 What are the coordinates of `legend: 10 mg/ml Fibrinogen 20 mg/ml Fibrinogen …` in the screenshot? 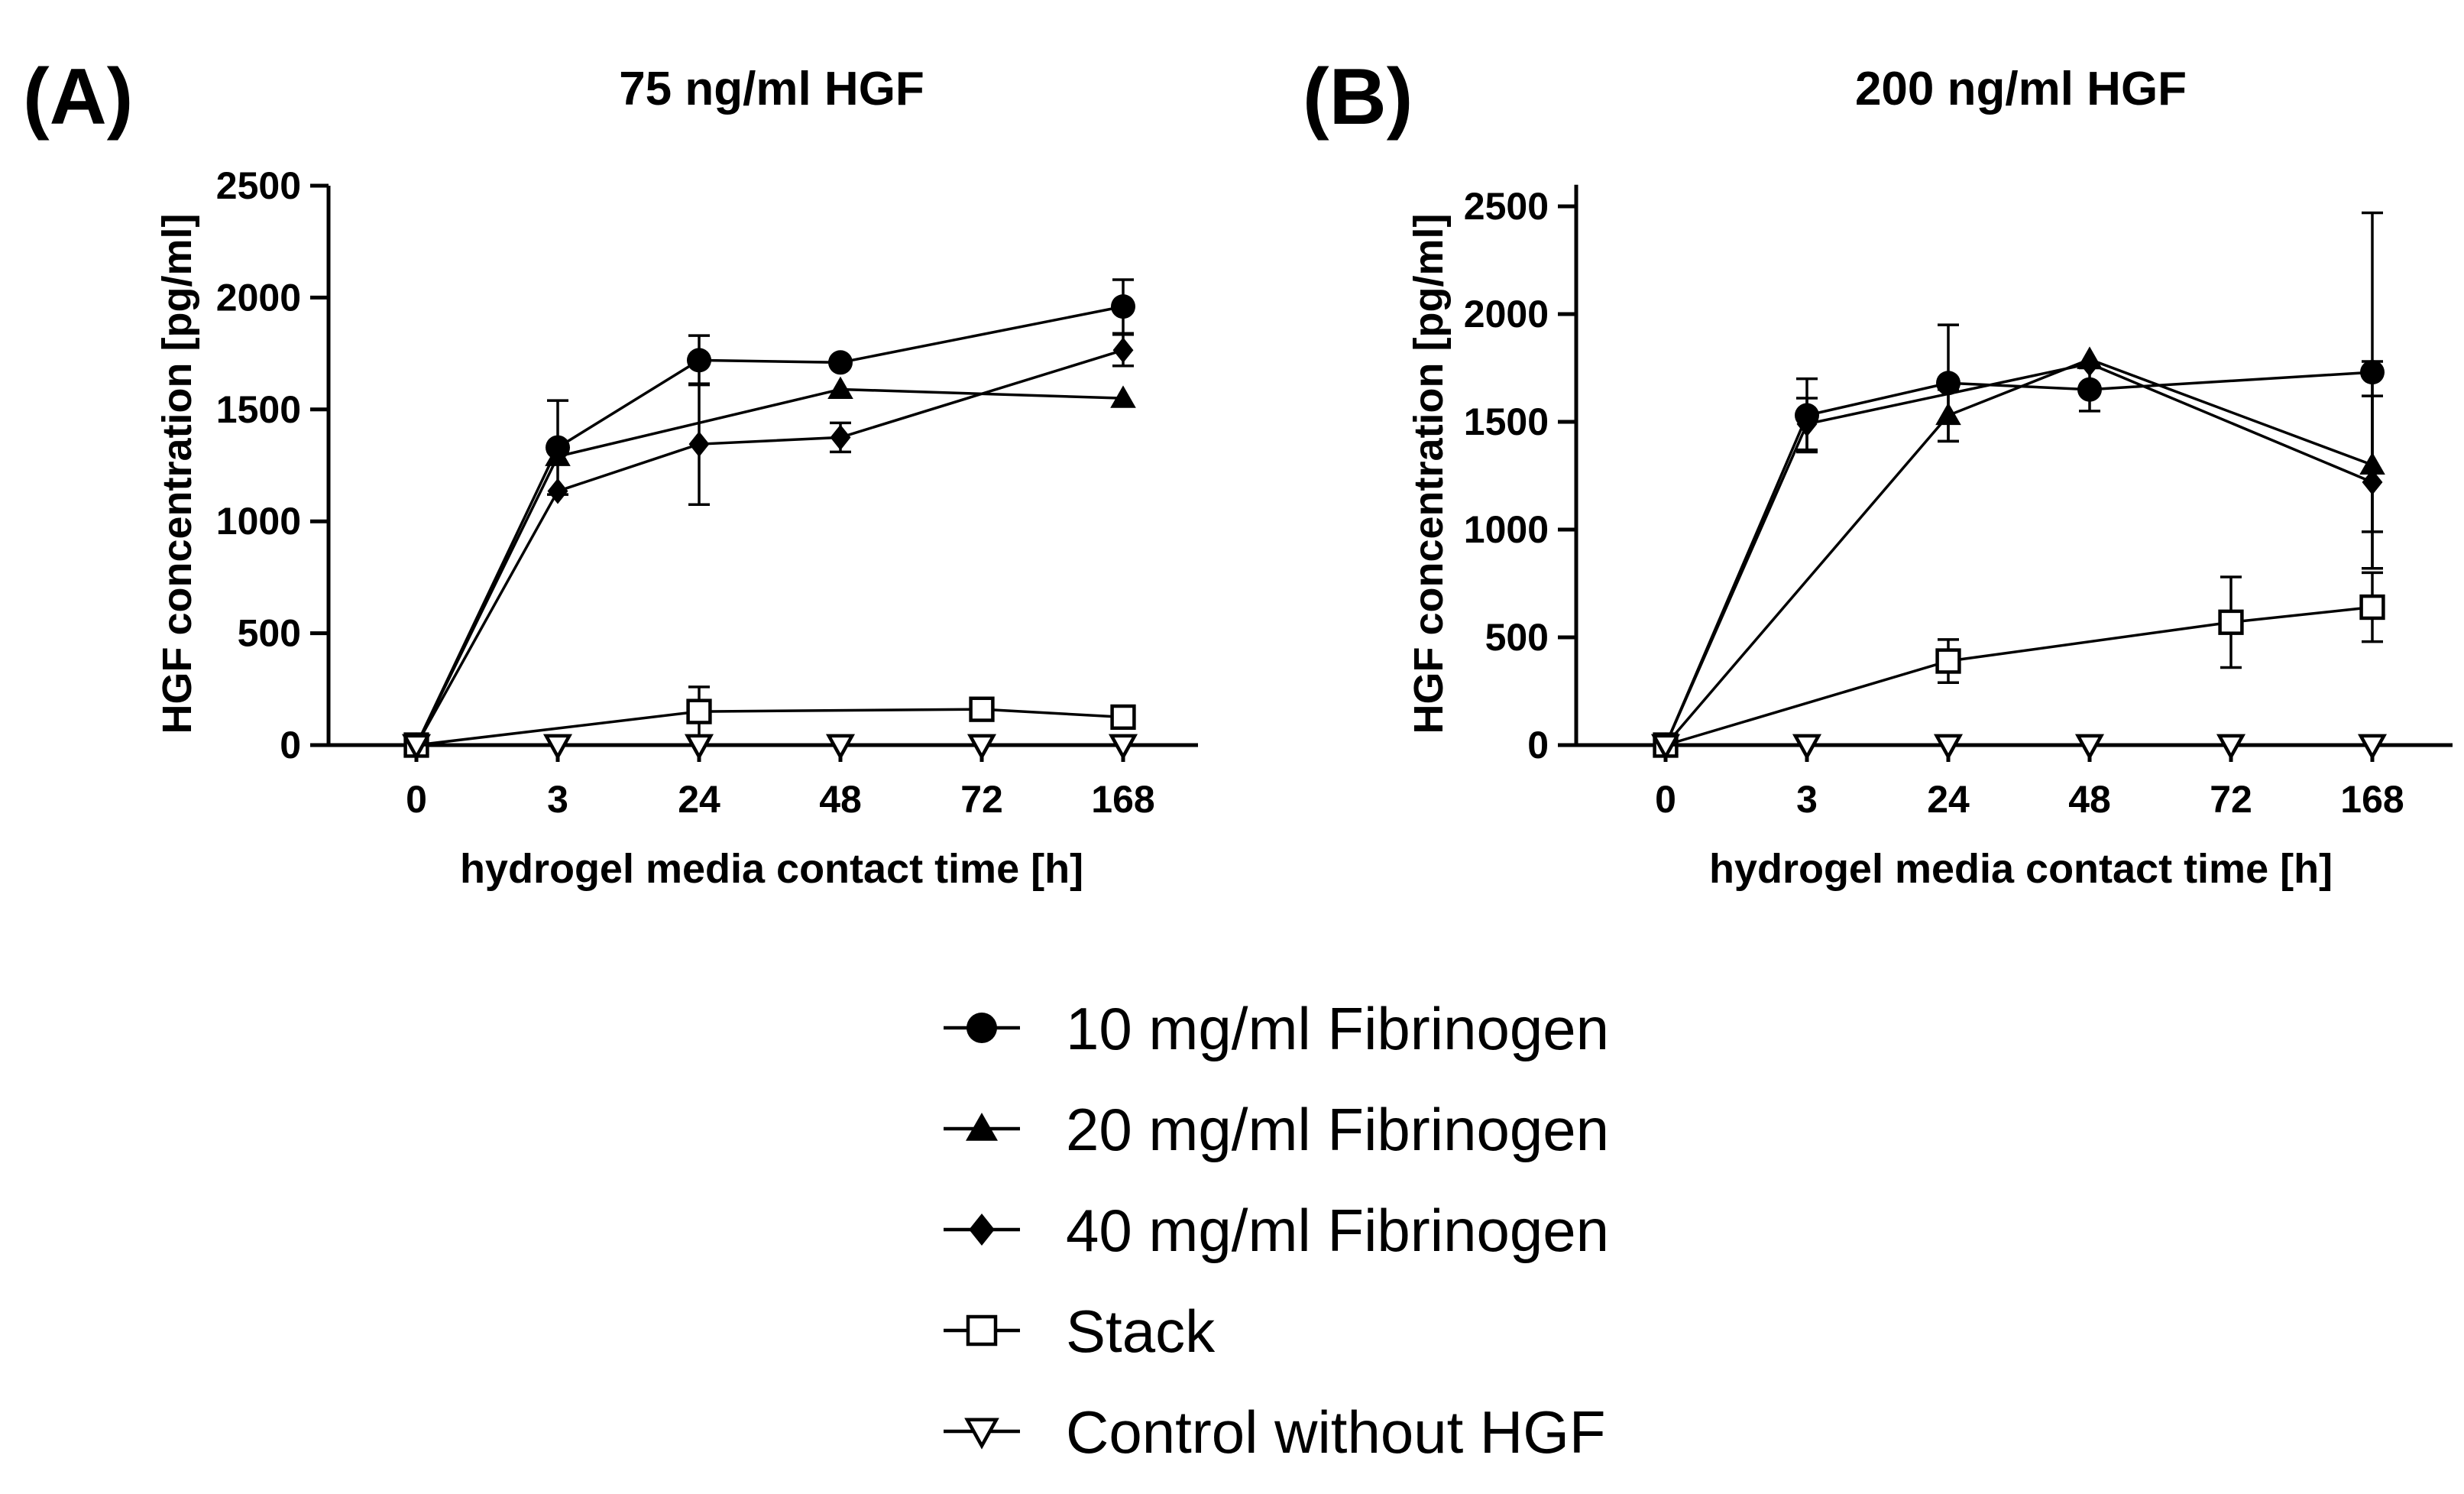 It's located at (1276, 1230).